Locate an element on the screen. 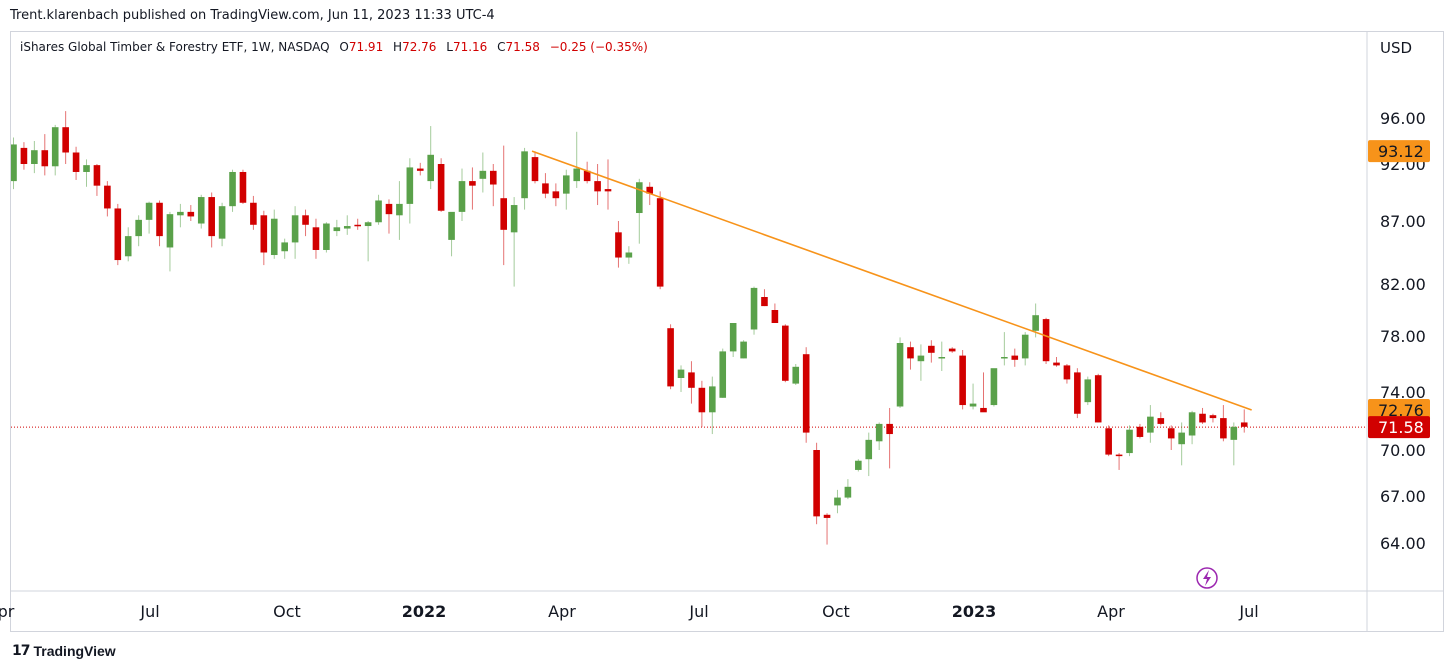 The image size is (1456, 671). legend-open-label: O is located at coordinates (344, 47).